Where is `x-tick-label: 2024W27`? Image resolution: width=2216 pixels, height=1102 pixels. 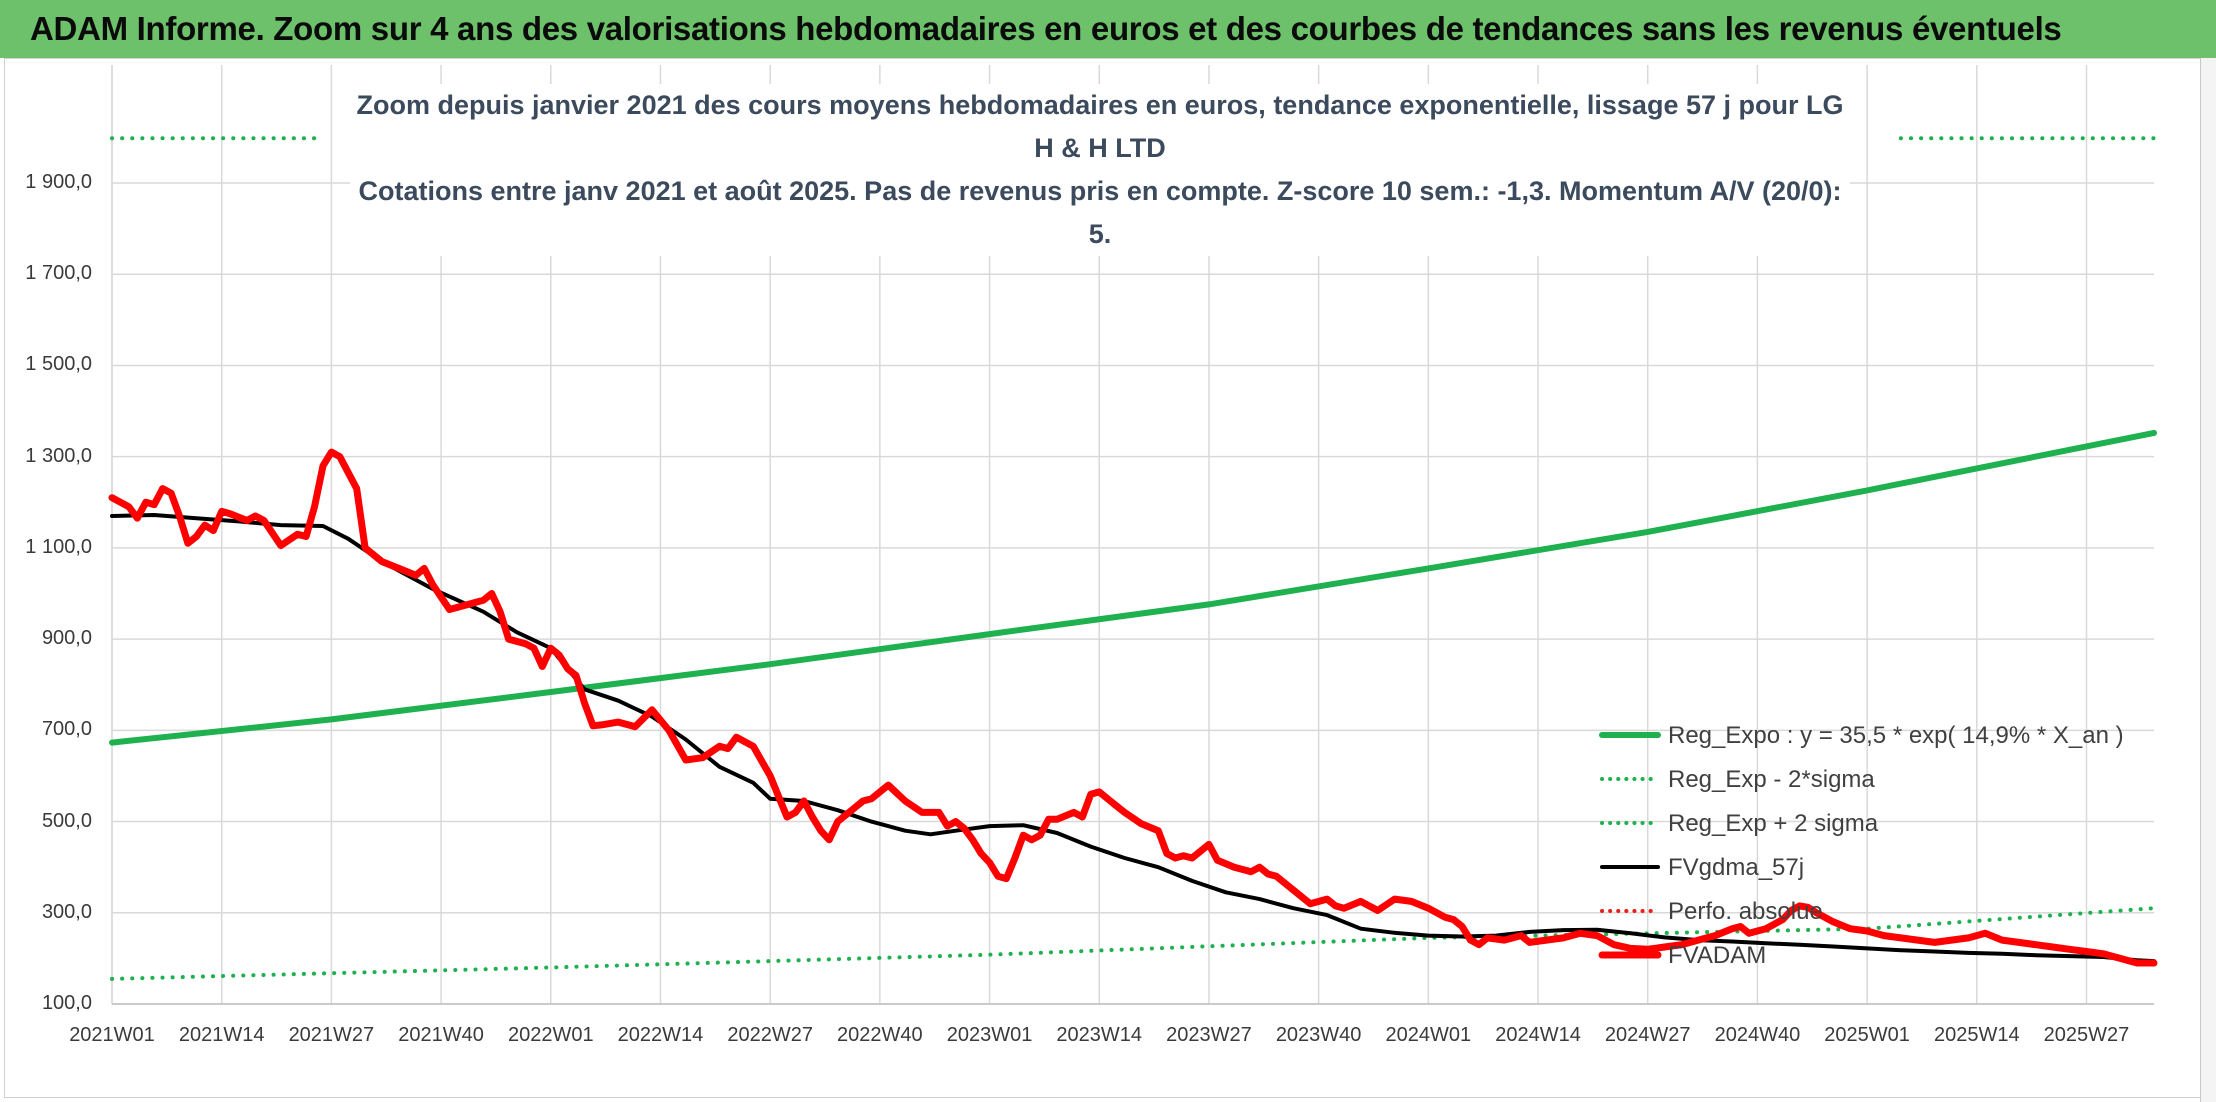
x-tick-label: 2024W27 is located at coordinates (1647, 1035).